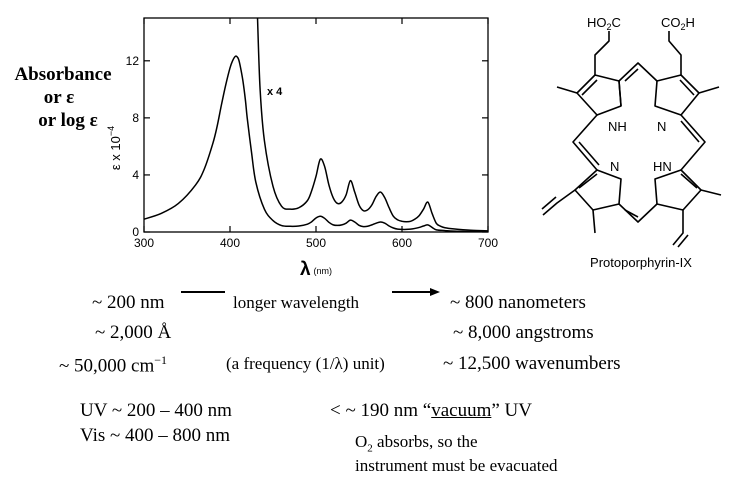  Describe the element at coordinates (316, 269) in the screenshot. I see `x-axis-title: λ (nm)` at that location.